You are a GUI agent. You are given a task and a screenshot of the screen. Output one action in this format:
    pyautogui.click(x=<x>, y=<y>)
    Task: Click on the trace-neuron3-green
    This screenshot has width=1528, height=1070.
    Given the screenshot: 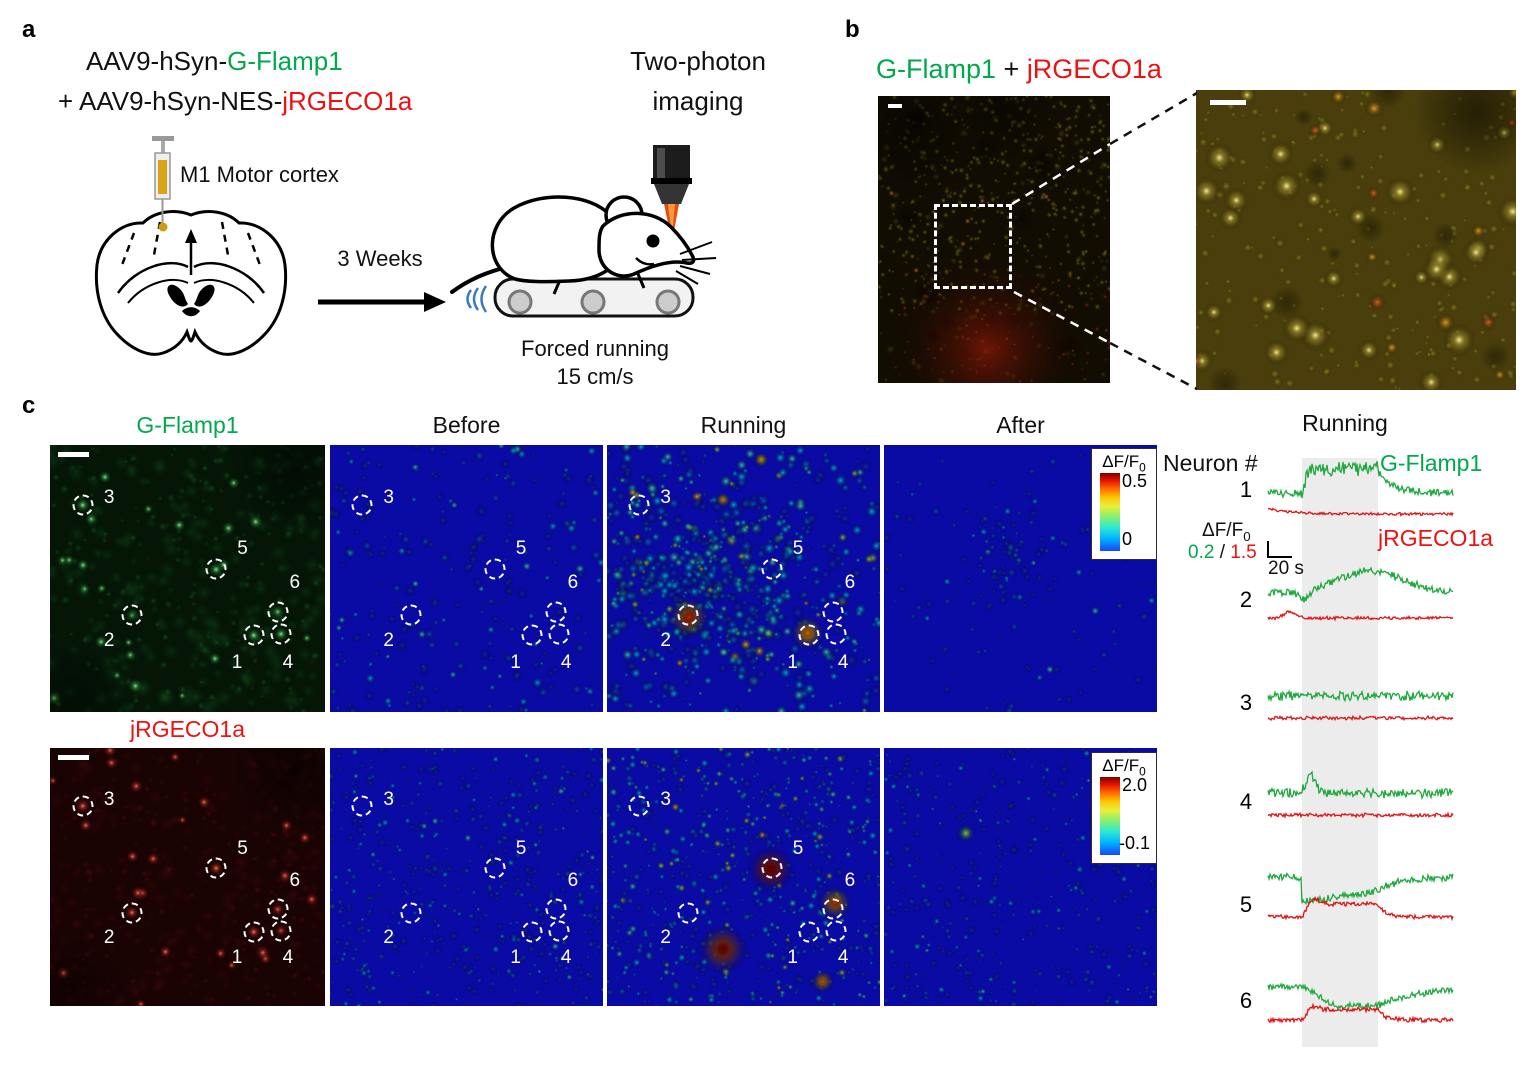 What is the action you would take?
    pyautogui.click(x=1360, y=696)
    